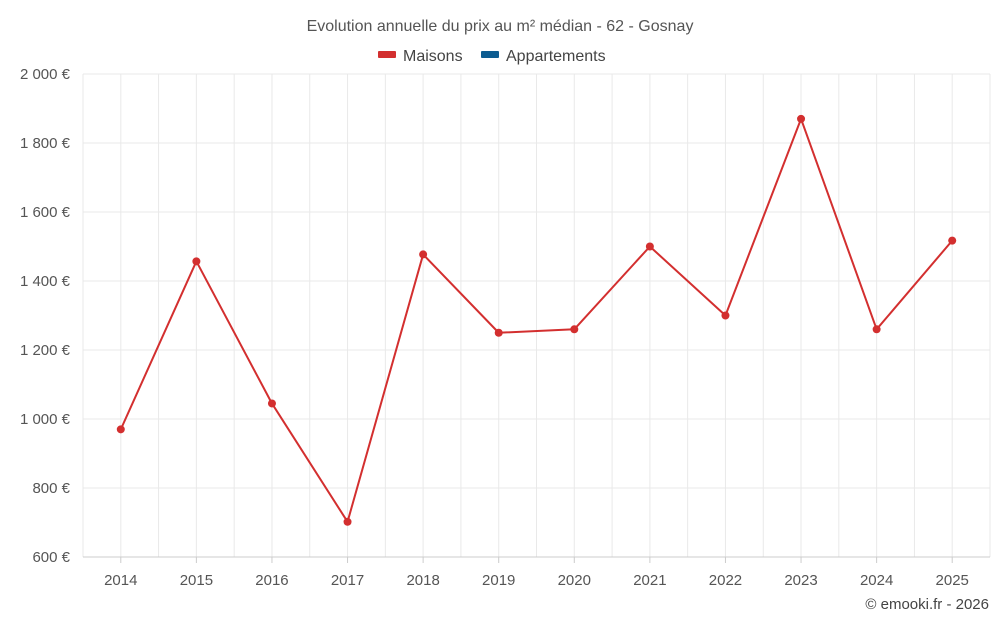  I want to click on x-tick-label: 2023, so click(800, 580).